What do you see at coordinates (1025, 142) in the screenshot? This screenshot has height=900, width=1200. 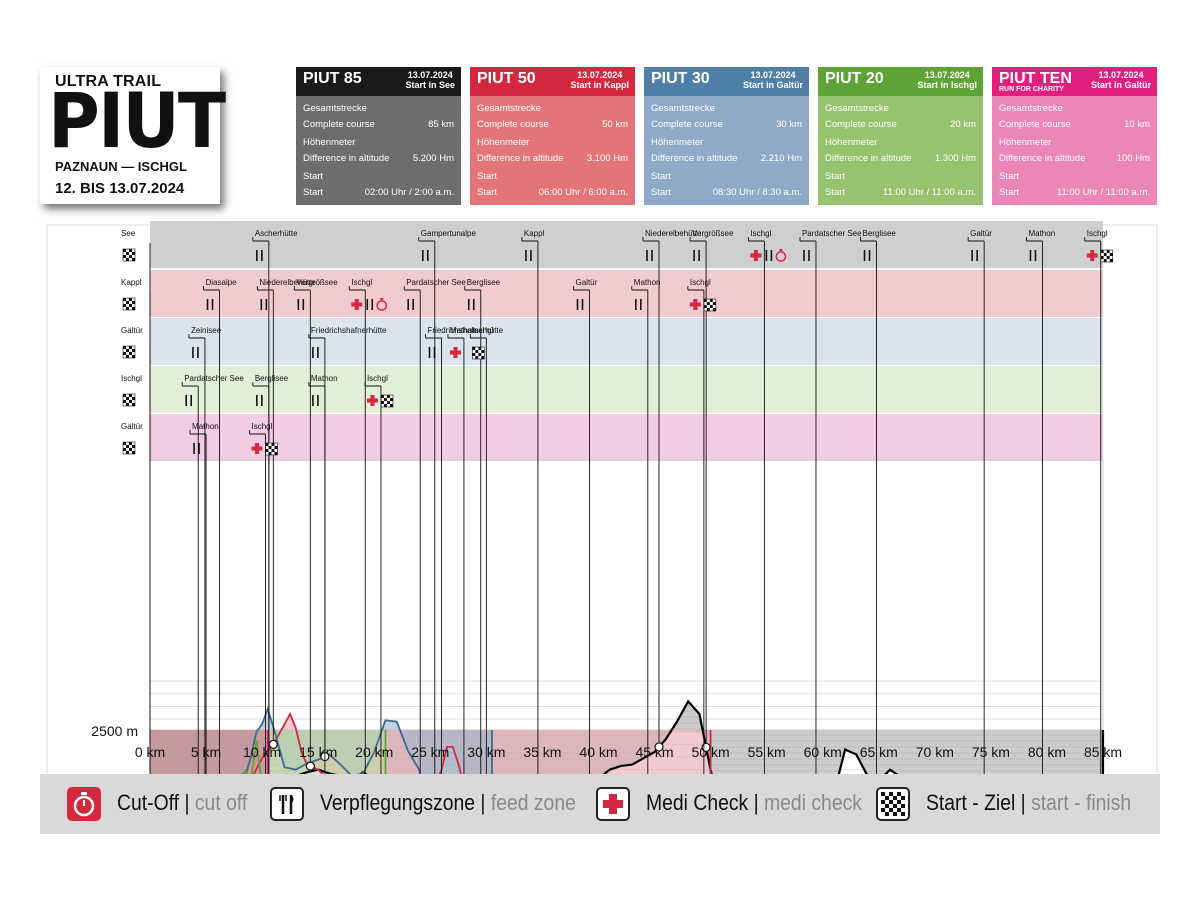 I see `race-info-row: Höhenmeter` at bounding box center [1025, 142].